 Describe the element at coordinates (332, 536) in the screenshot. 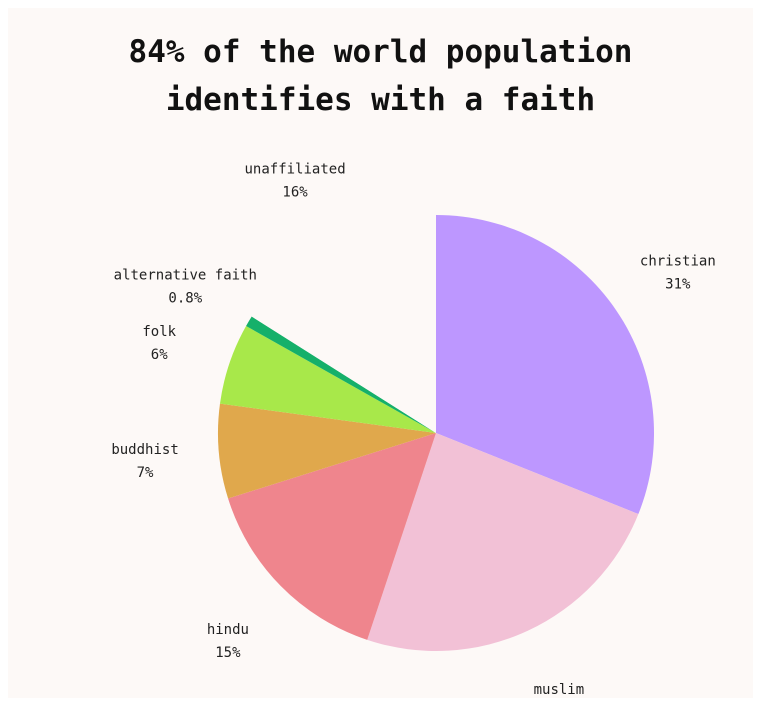

I see `pie-slice-hindu` at that location.